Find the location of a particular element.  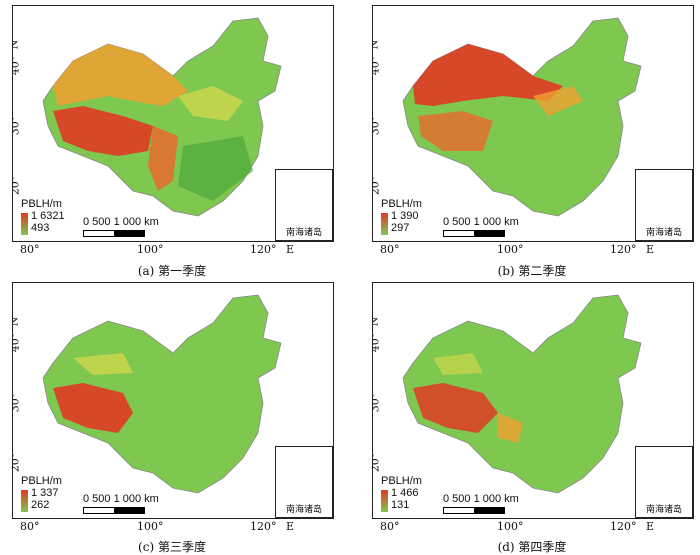

legend-max: 1 466 is located at coordinates (405, 493).